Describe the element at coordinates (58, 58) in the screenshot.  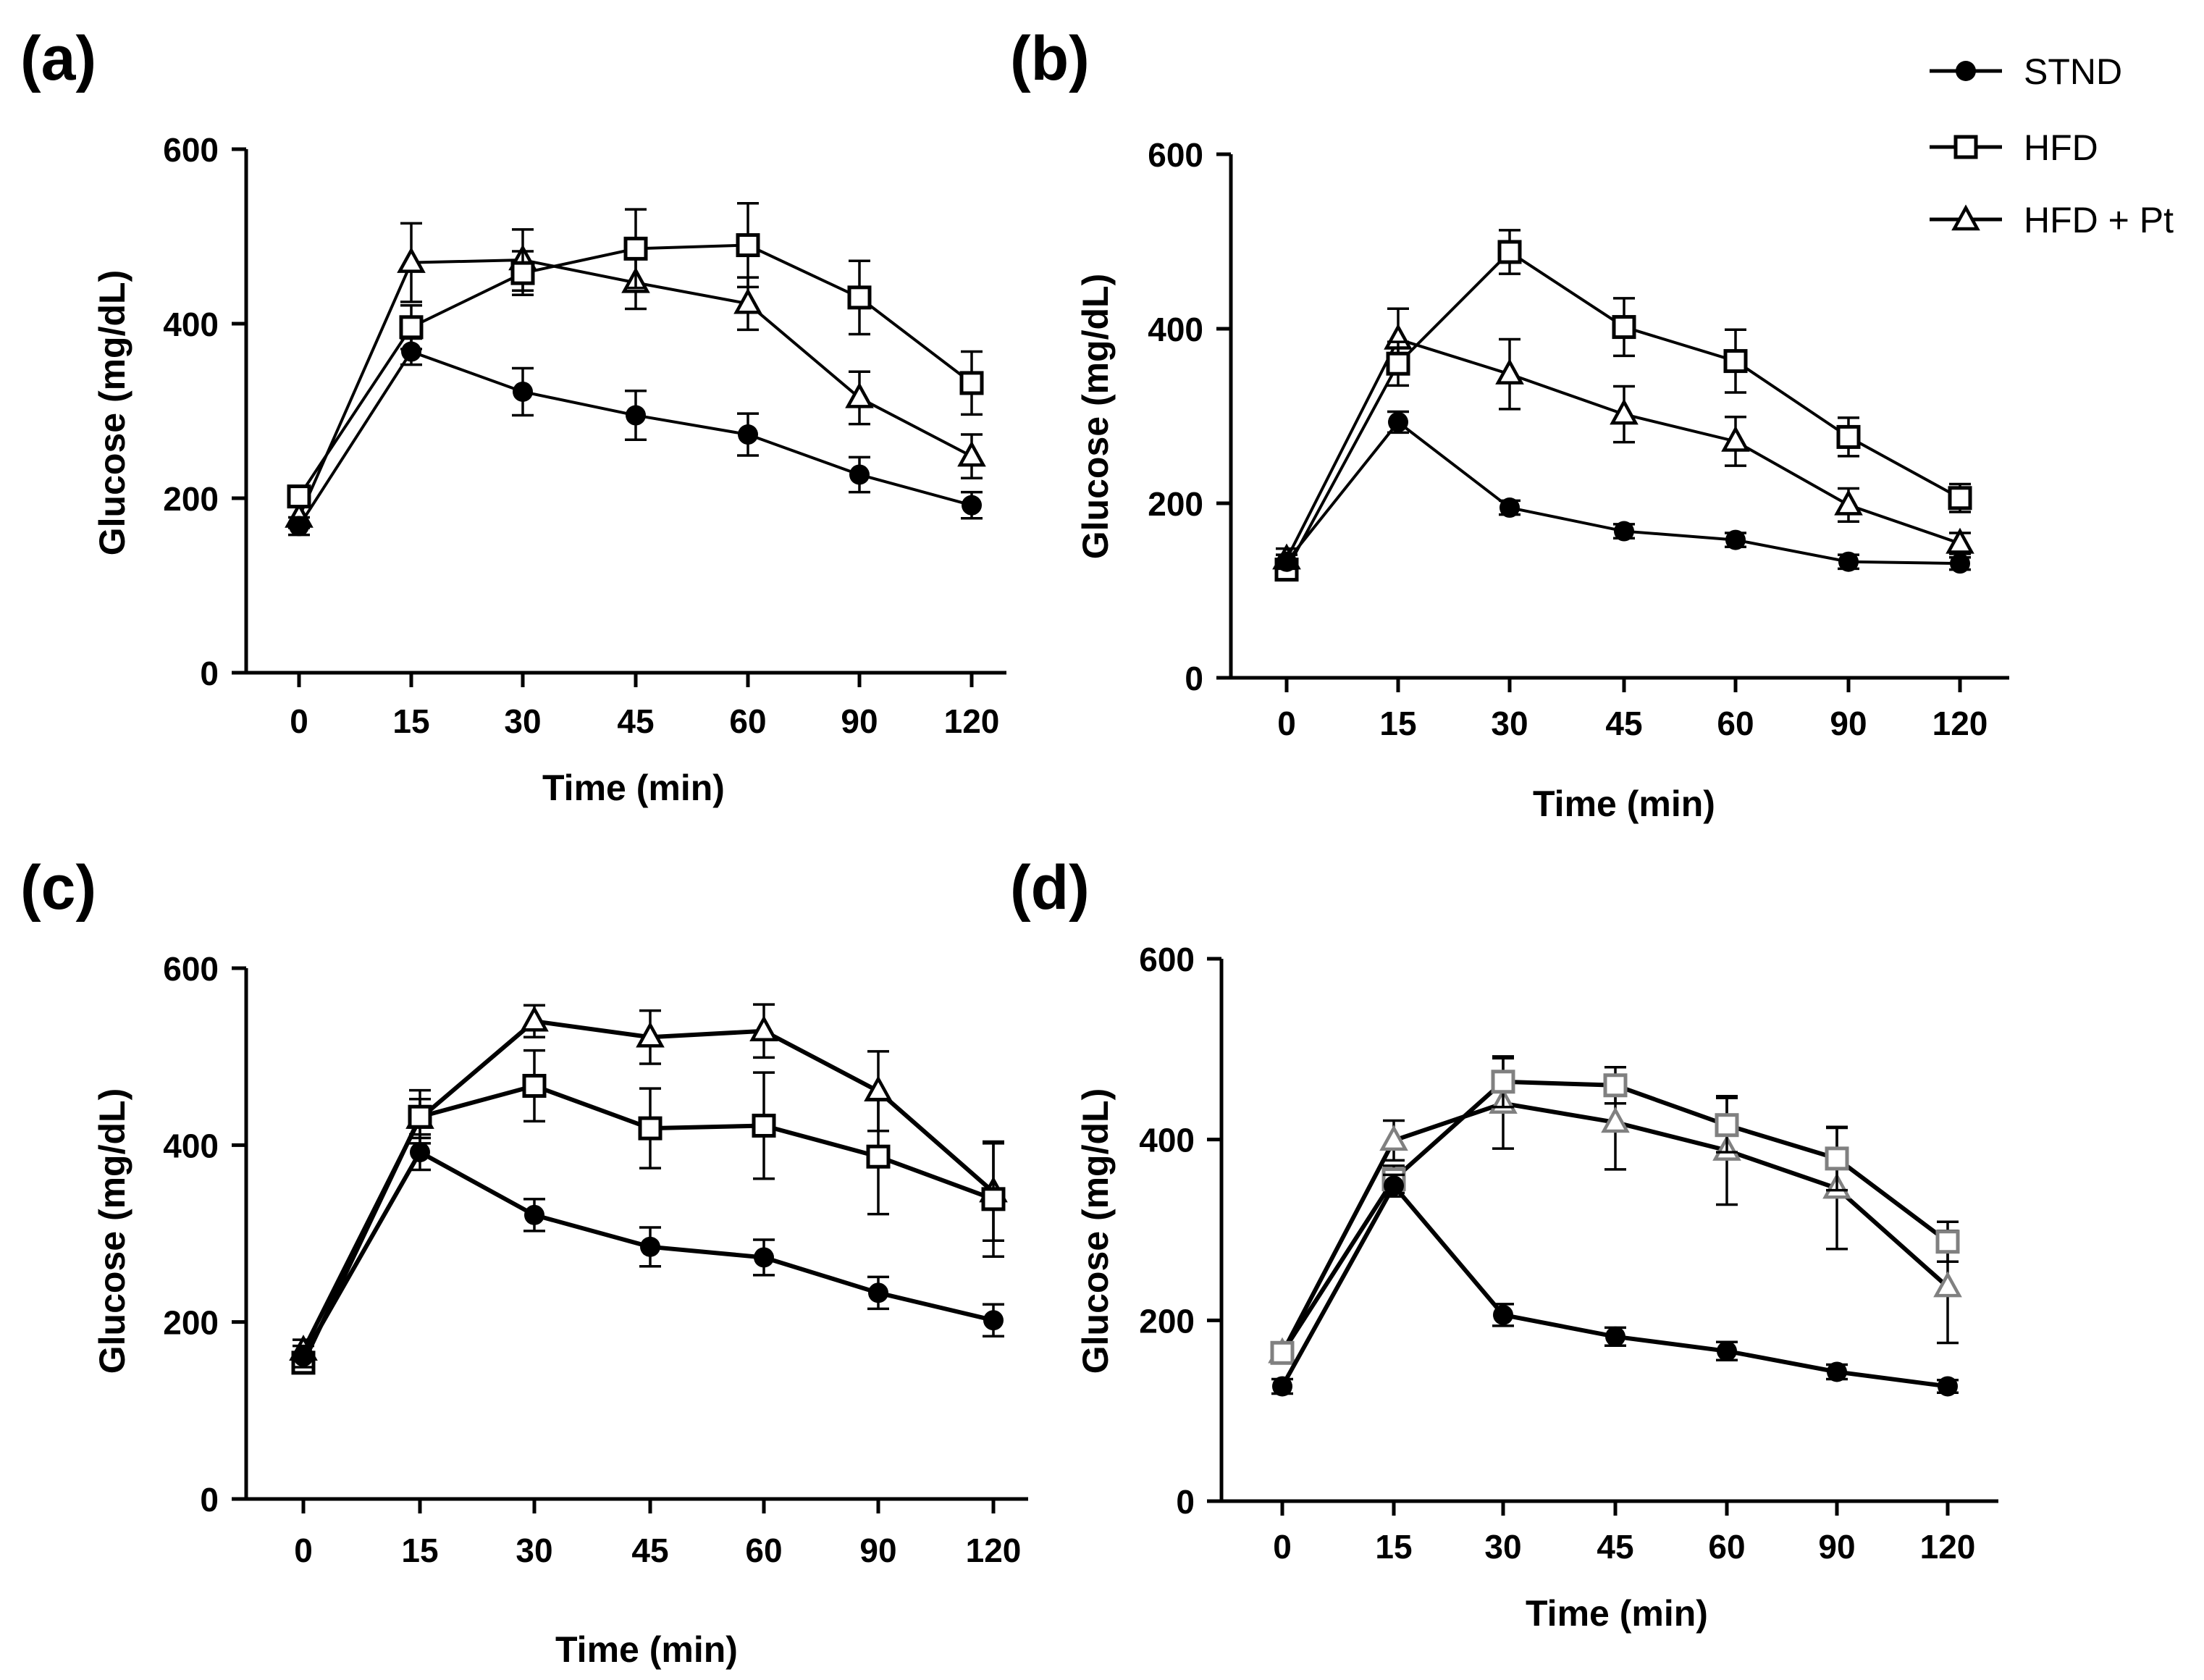
I see `panel-label: (a)` at that location.